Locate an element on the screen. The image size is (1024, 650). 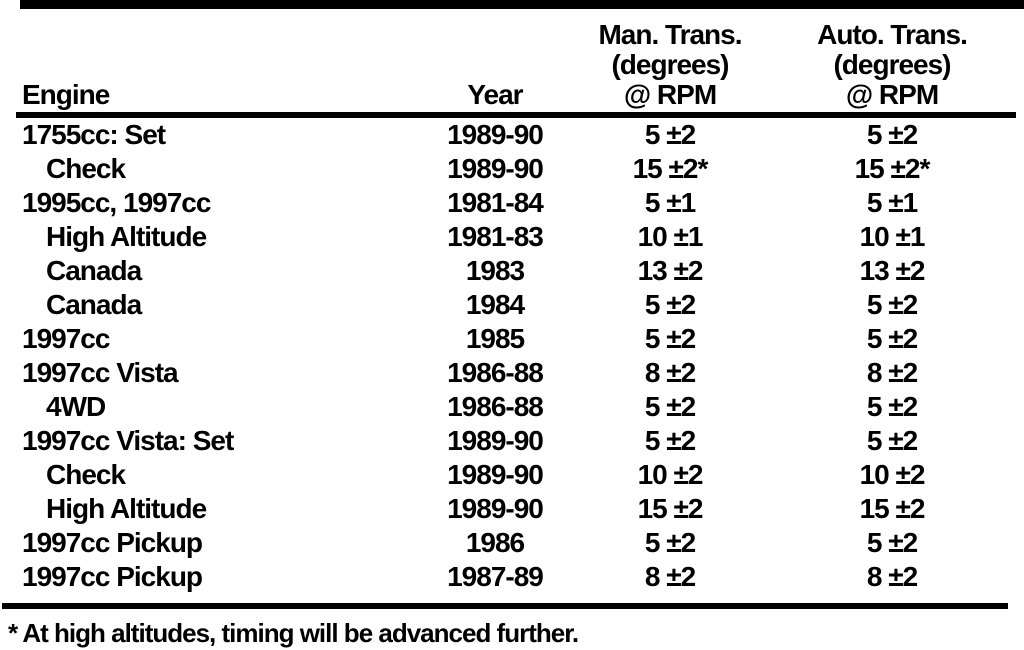
table-row: Check 1989-90 15 ±2* 15 ±2* is located at coordinates (512, 169).